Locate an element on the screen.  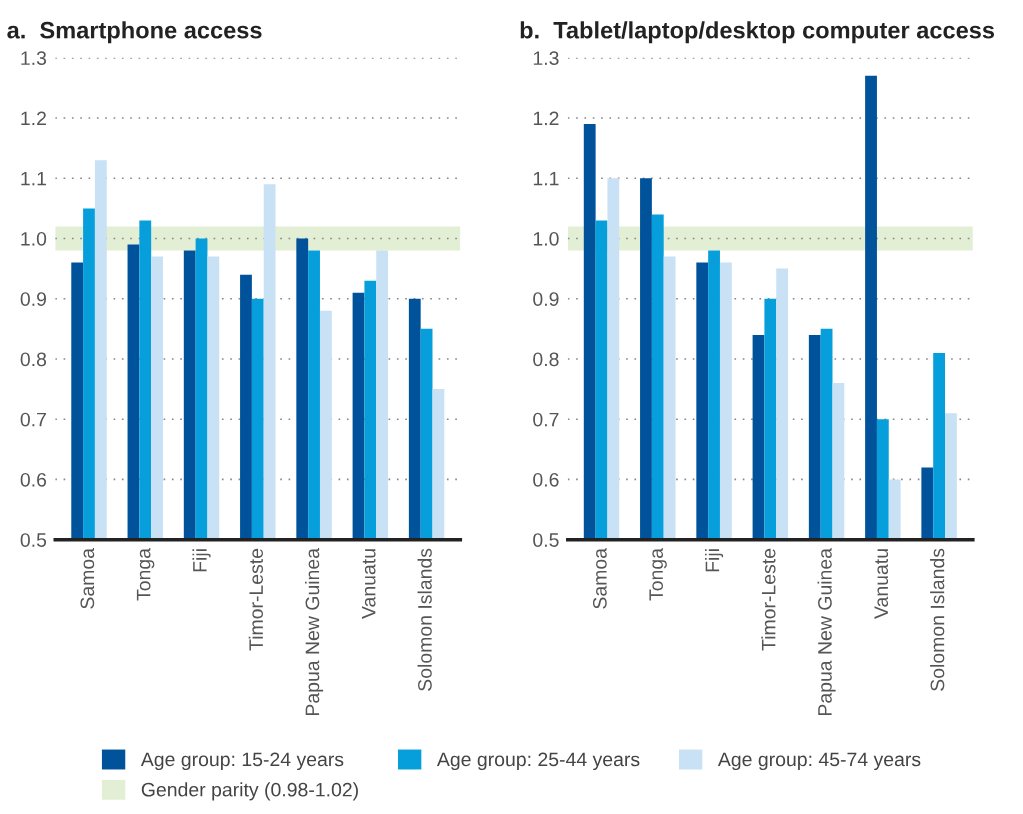
chart-title: a. Smartphone access is located at coordinates (134, 32).